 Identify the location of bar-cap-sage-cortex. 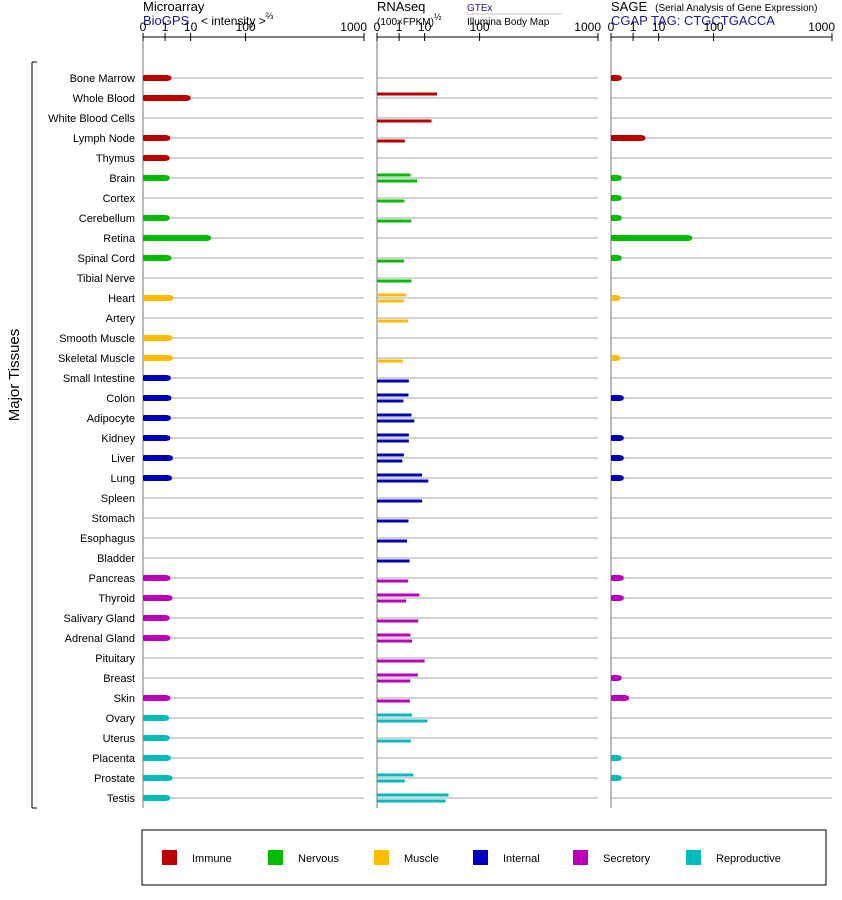
(619, 198).